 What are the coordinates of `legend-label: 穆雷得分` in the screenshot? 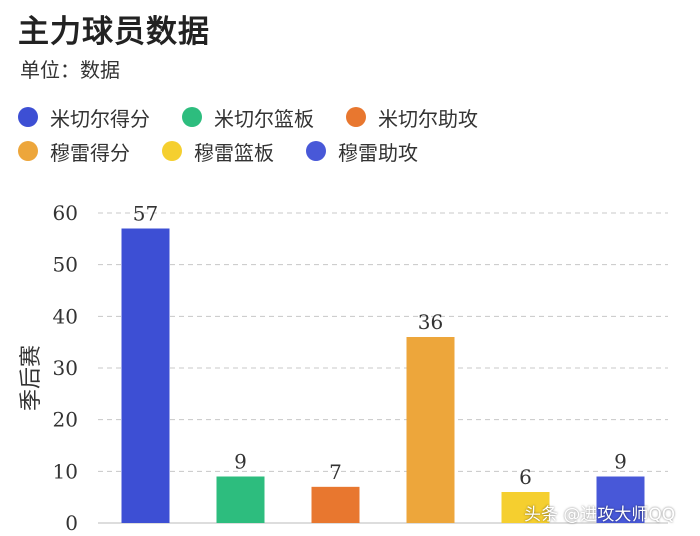 It's located at (90, 152).